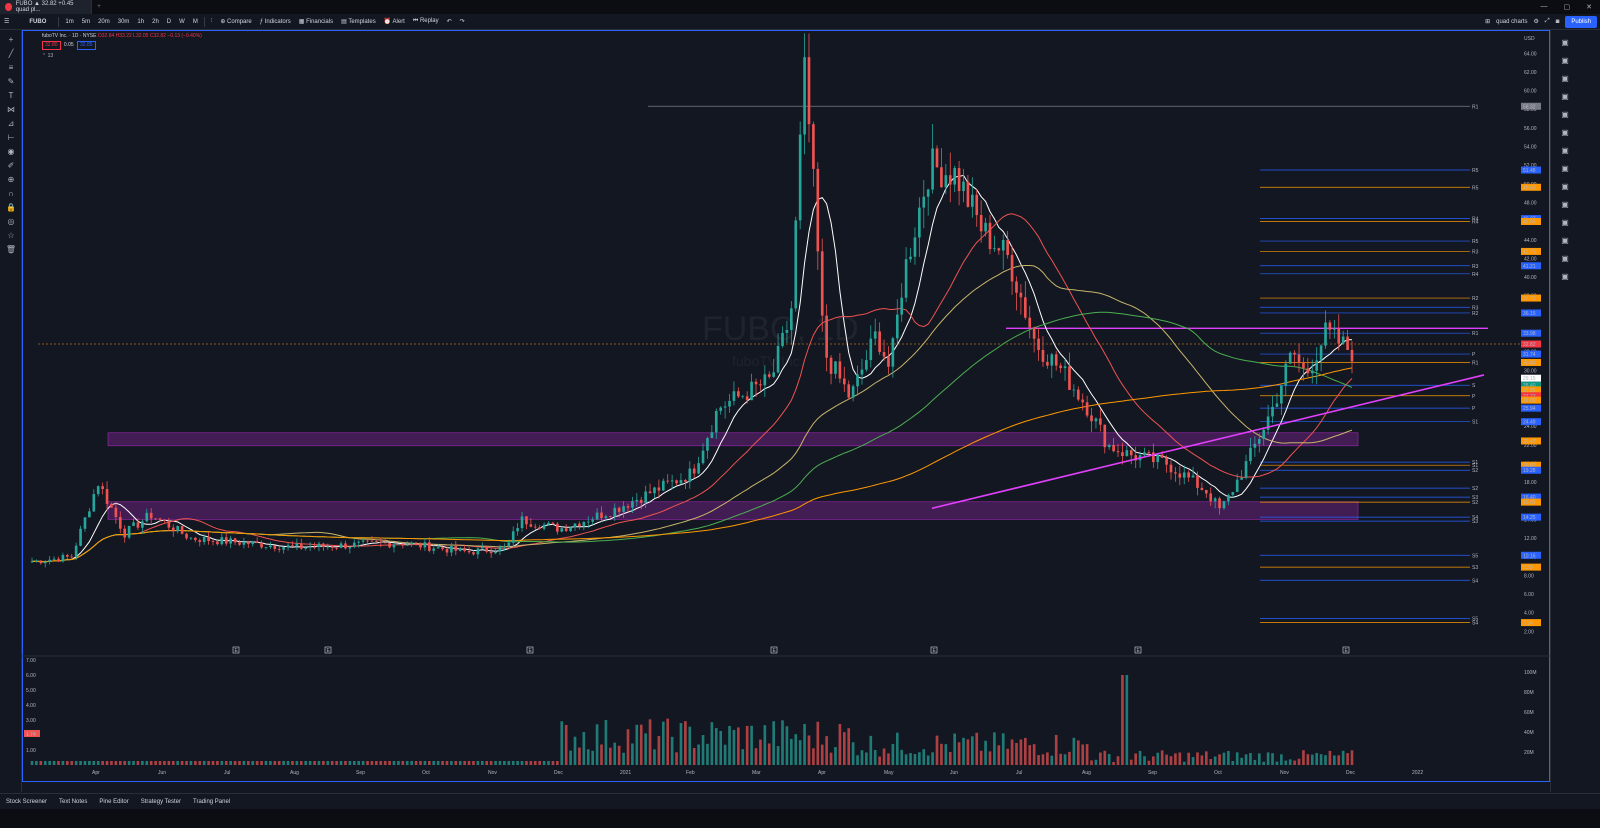 The image size is (1600, 828). I want to click on interval-1m: 1m, so click(69, 21).